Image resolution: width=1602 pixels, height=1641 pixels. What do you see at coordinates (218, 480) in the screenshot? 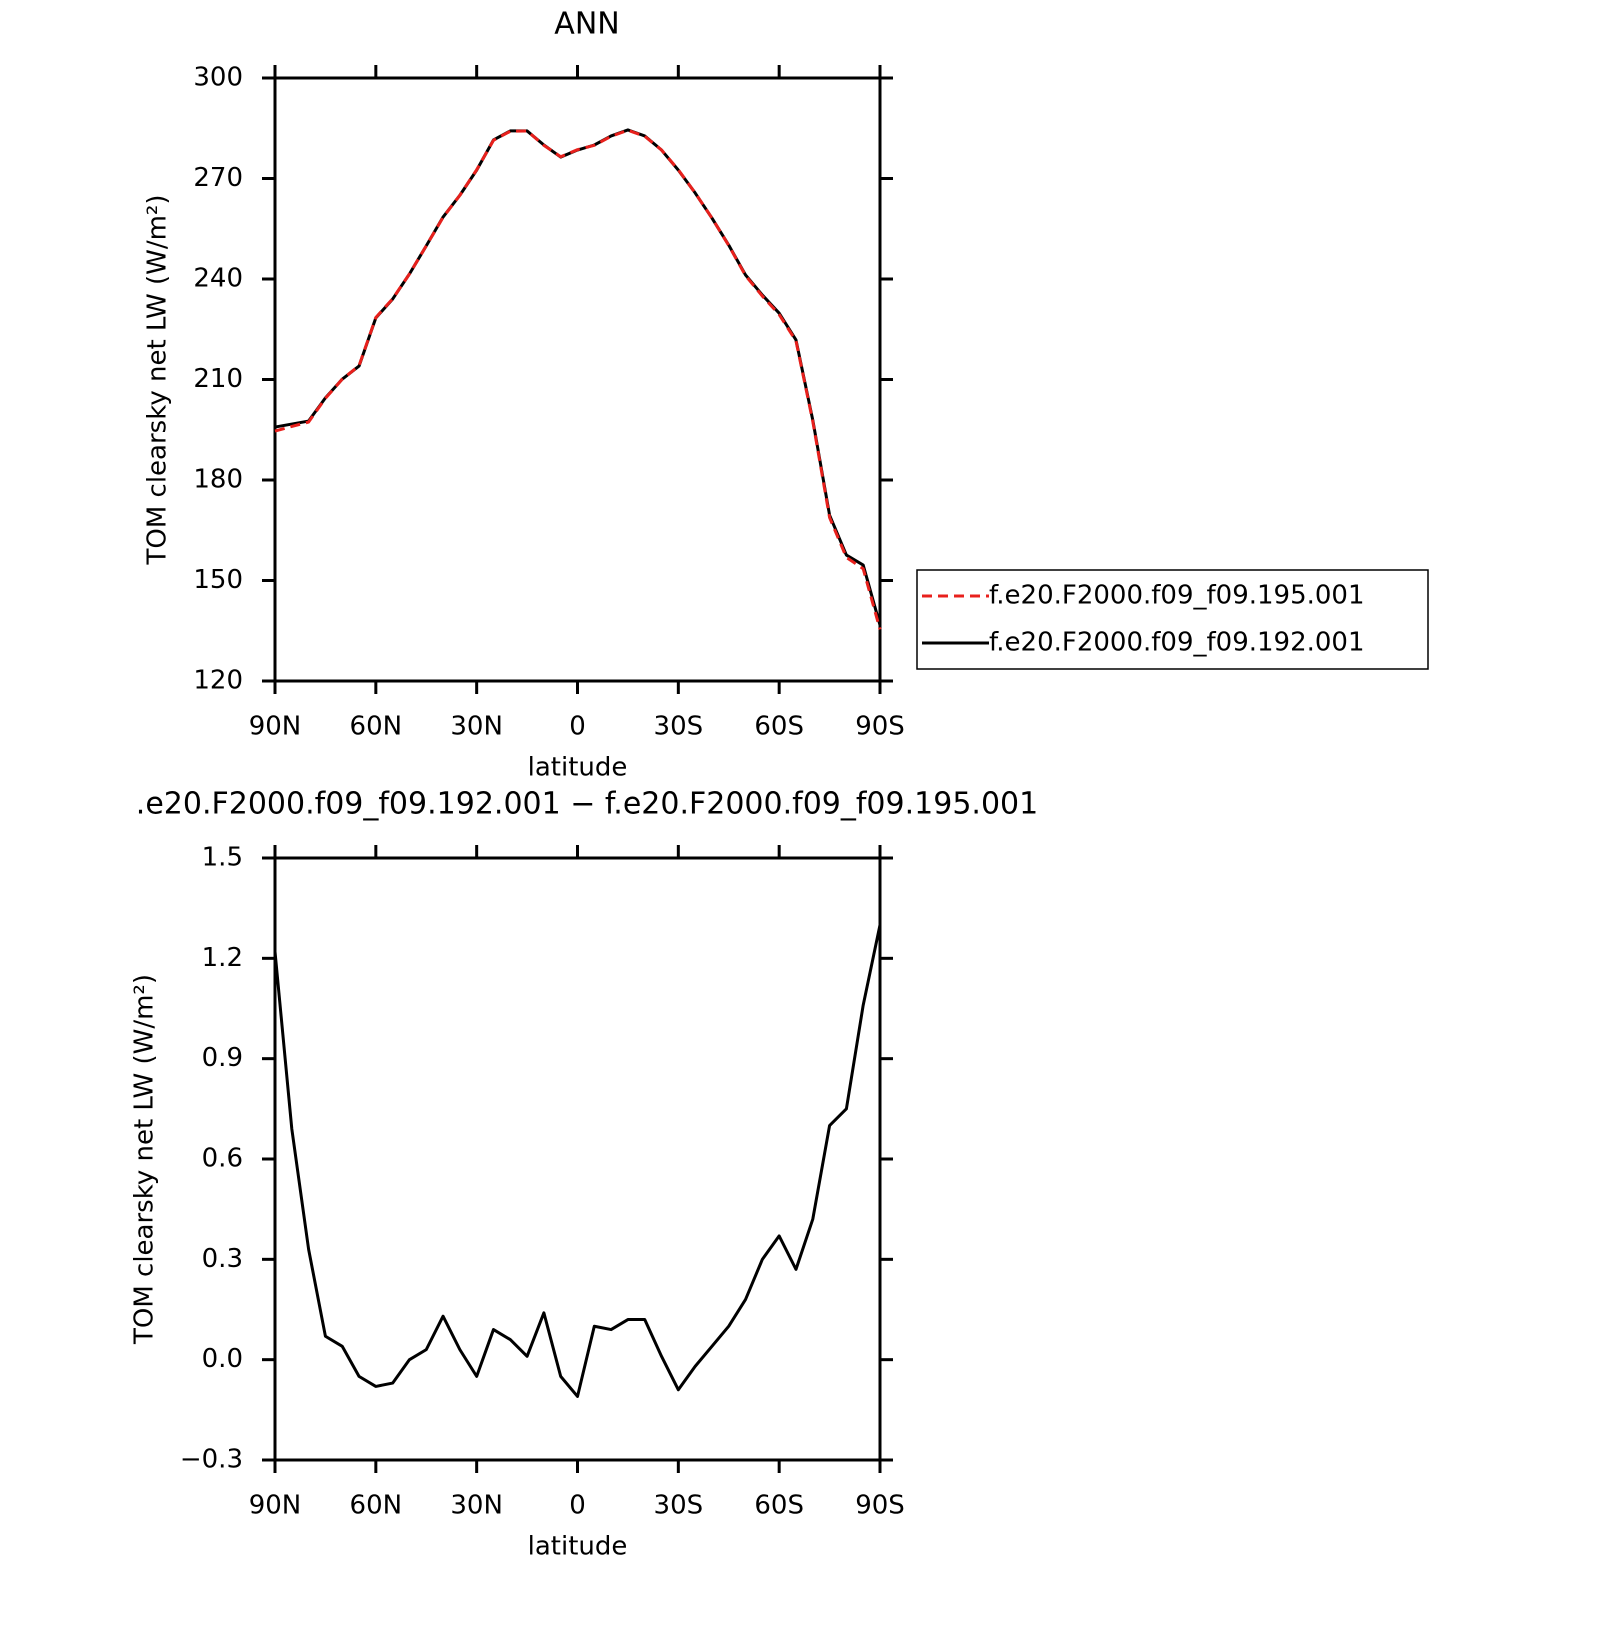
I see `y-tick-label: 180` at bounding box center [218, 480].